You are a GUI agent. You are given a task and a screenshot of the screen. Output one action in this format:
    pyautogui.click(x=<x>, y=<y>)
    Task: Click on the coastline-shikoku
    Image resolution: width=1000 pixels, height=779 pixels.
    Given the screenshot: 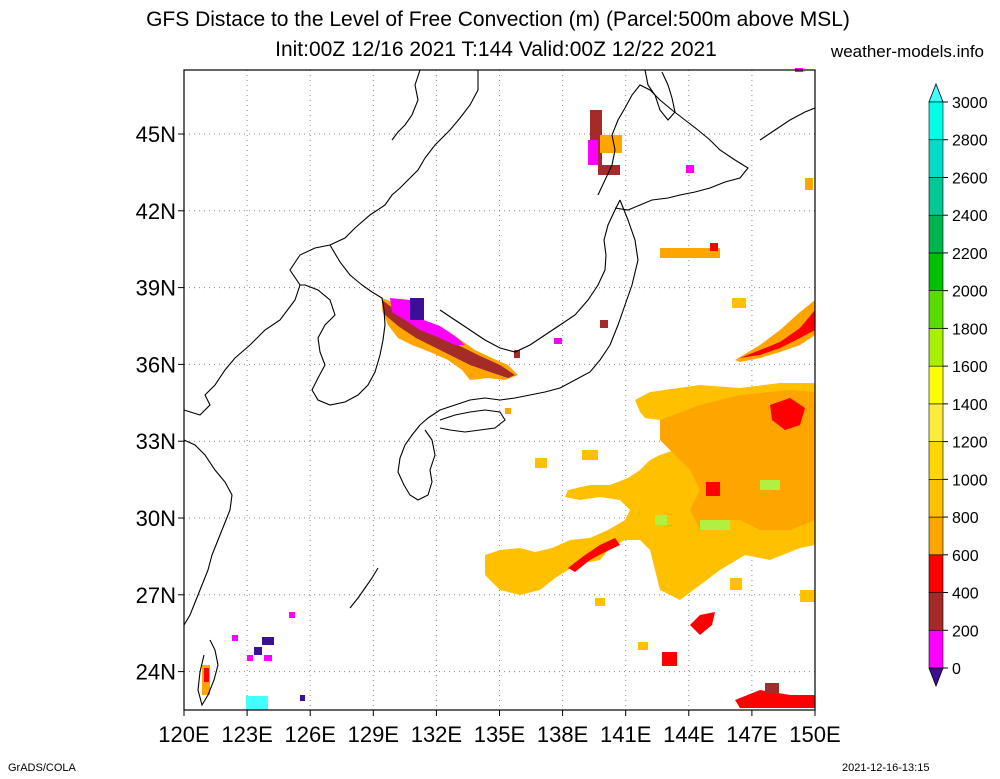 What is the action you would take?
    pyautogui.click(x=472, y=421)
    